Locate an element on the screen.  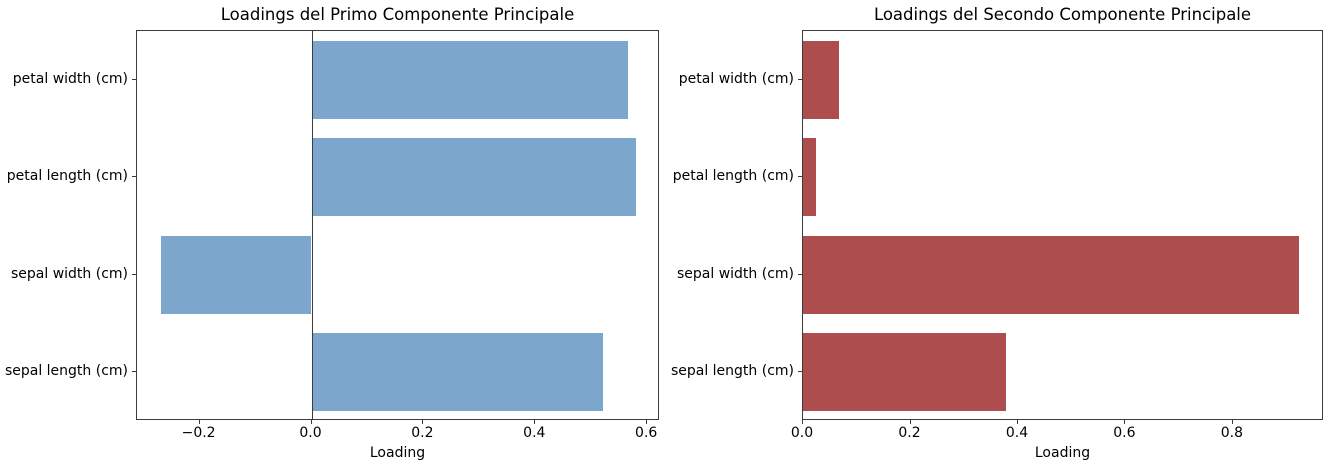
xtick-label: −0.2 is located at coordinates (198, 433).